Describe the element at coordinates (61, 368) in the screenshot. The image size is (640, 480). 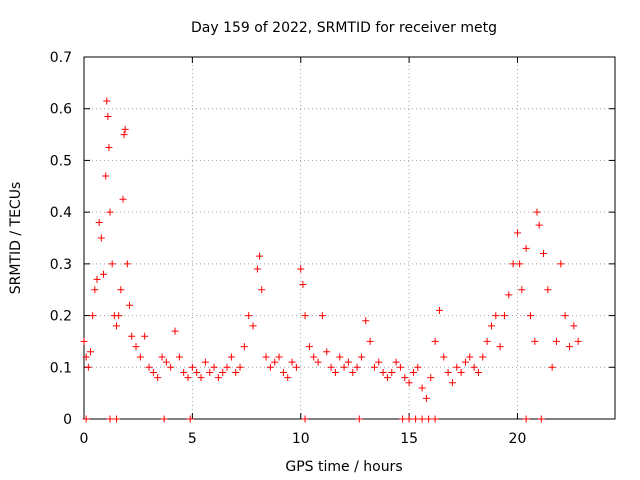
I see `y-tick-label: 0.1` at that location.